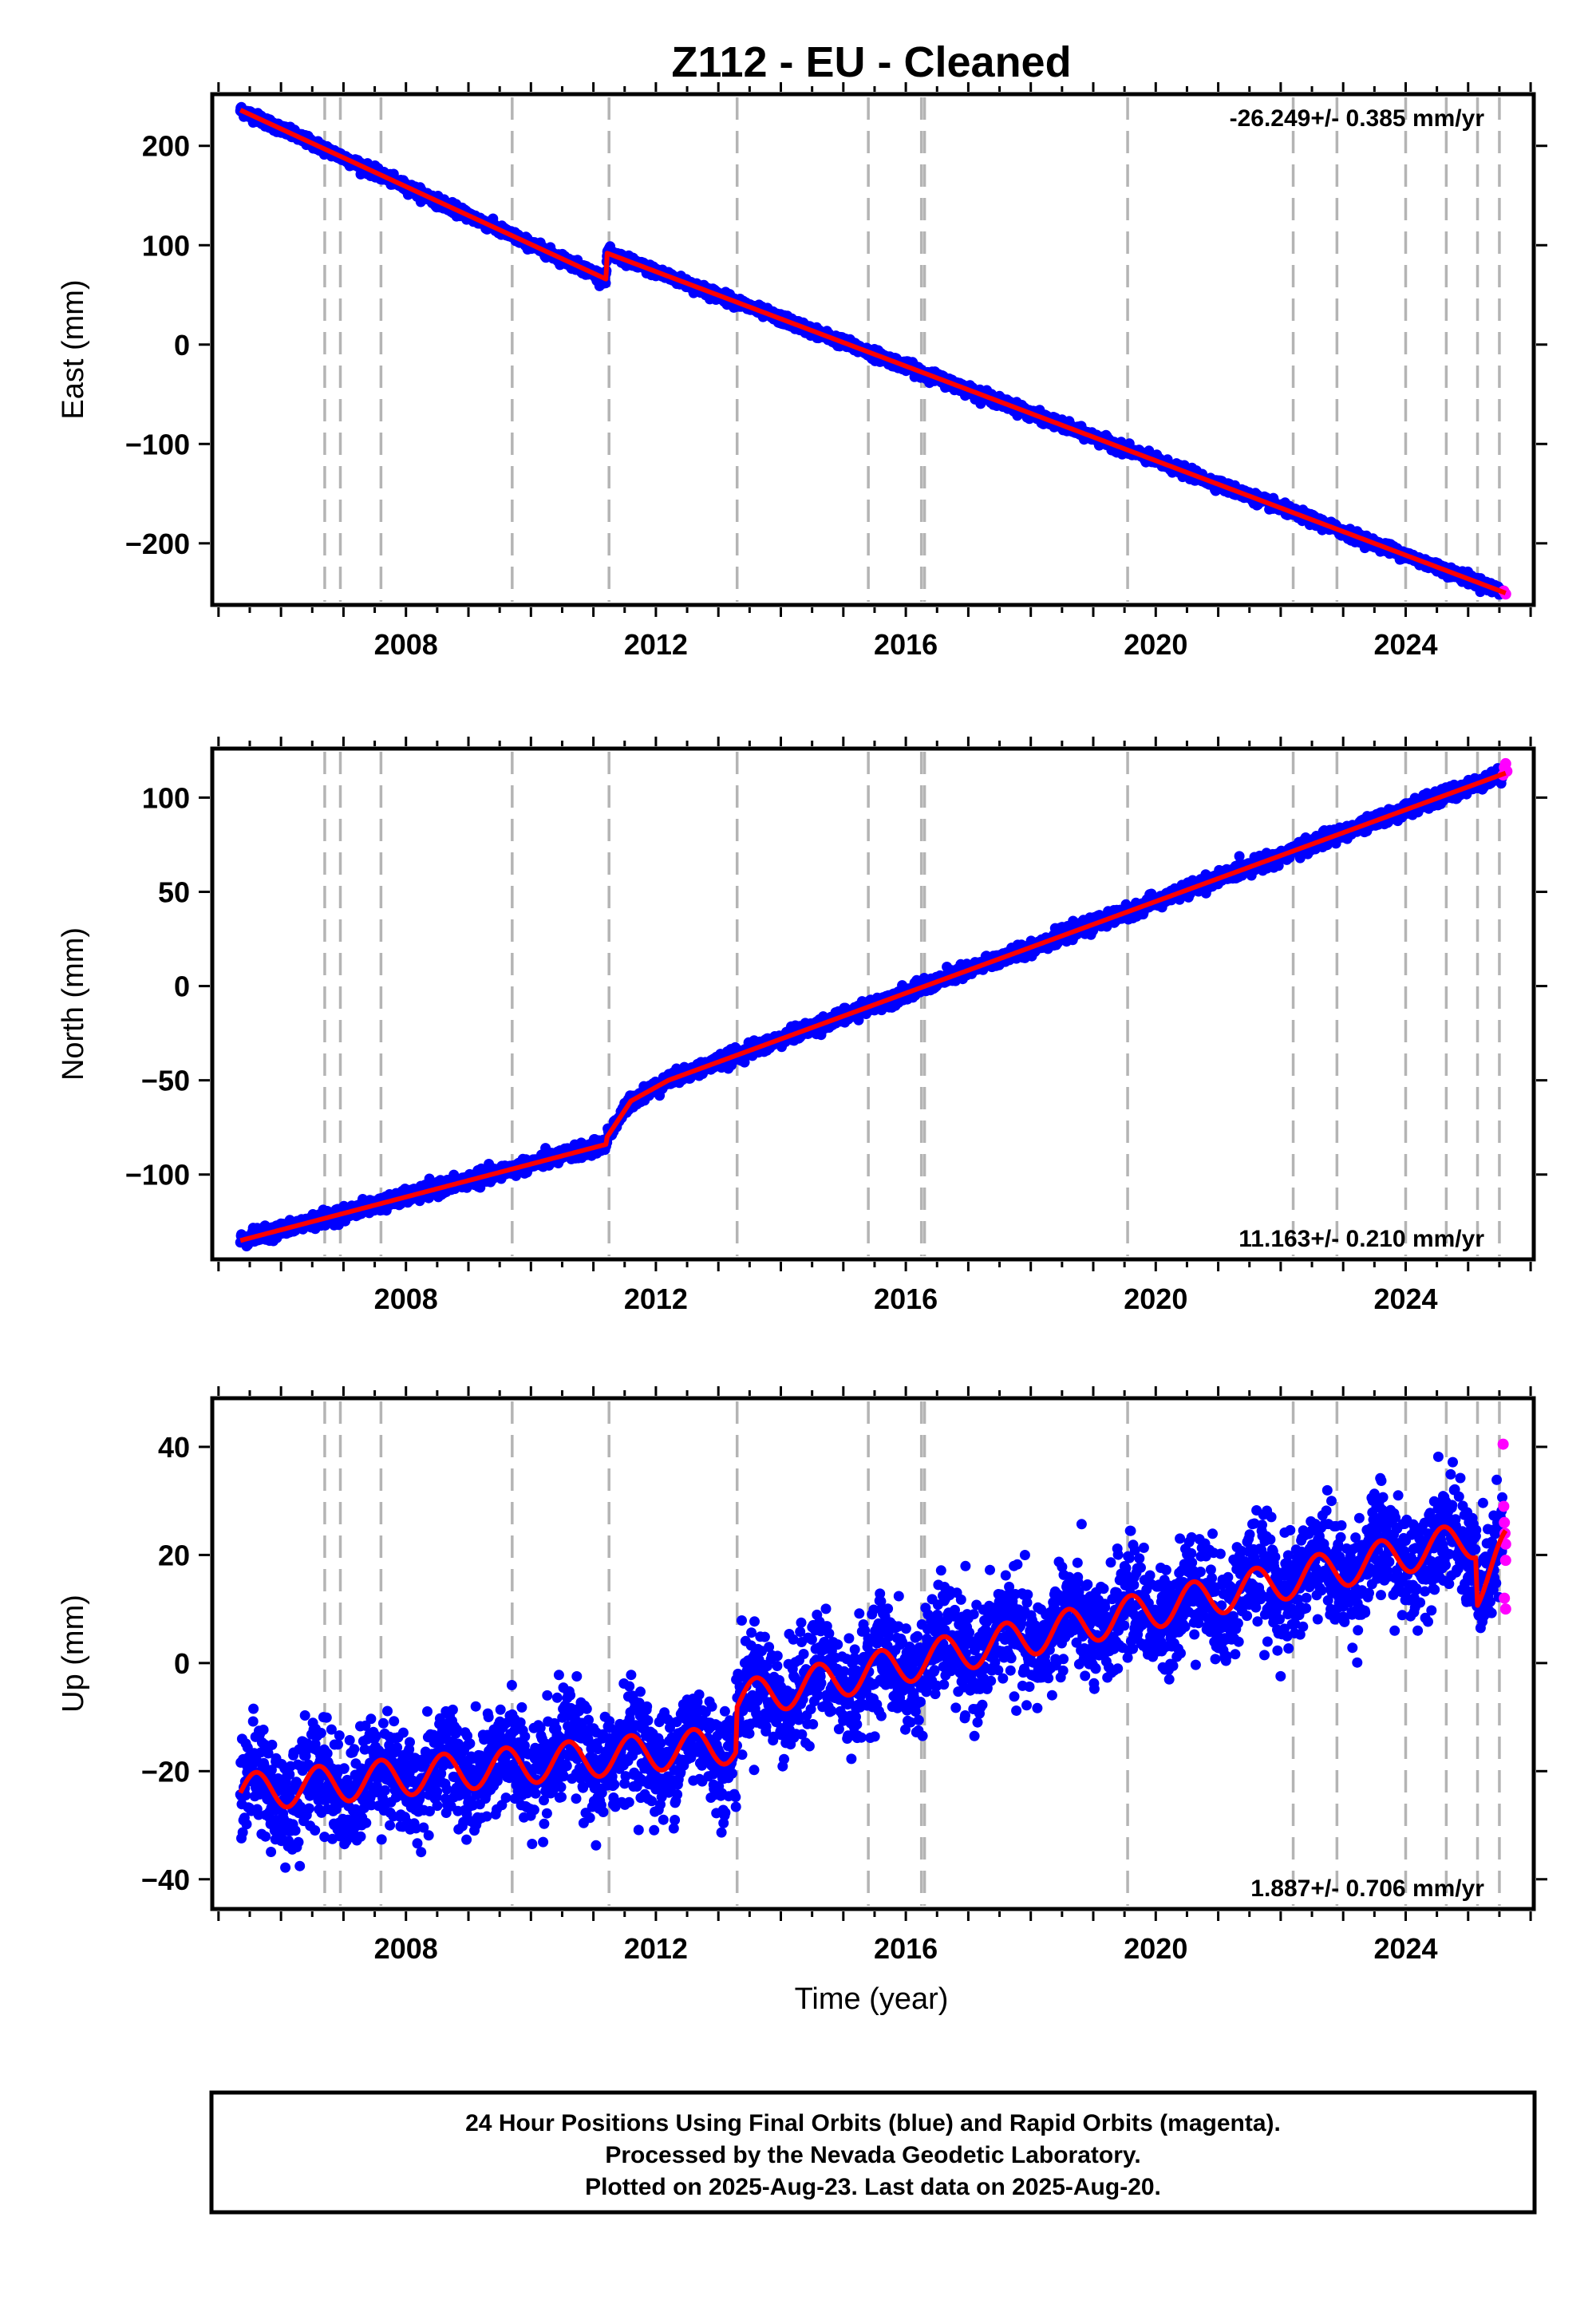 The image size is (1596, 2316). I want to click on final-orbit-point, so click(605, 283).